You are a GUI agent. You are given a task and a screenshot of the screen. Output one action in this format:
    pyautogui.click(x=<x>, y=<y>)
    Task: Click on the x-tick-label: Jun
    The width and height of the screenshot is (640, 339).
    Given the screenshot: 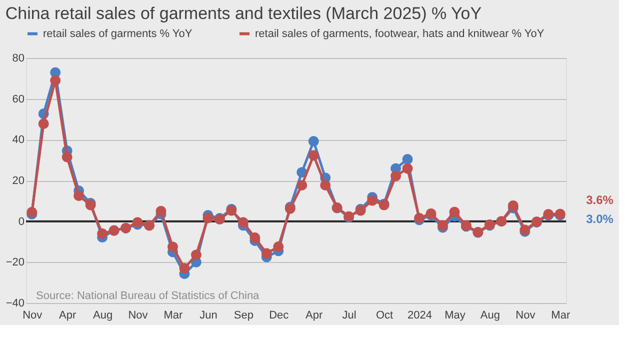 What is the action you would take?
    pyautogui.click(x=209, y=316)
    